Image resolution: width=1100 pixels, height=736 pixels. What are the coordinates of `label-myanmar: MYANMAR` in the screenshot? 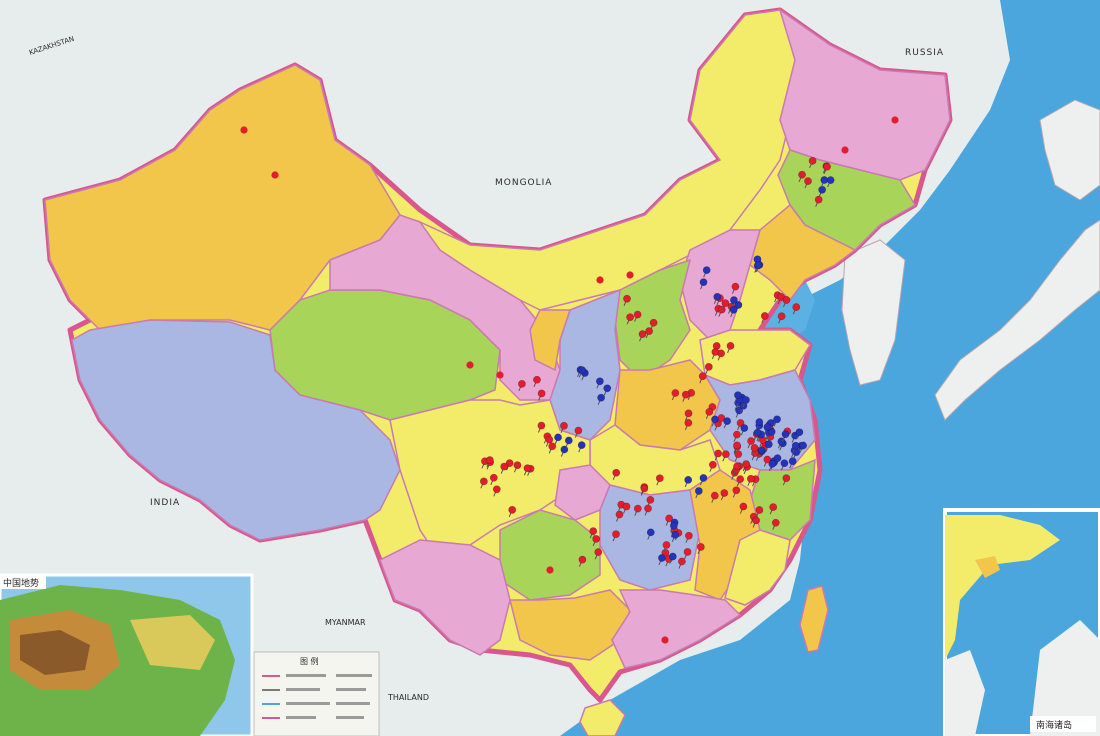 It's located at (345, 622).